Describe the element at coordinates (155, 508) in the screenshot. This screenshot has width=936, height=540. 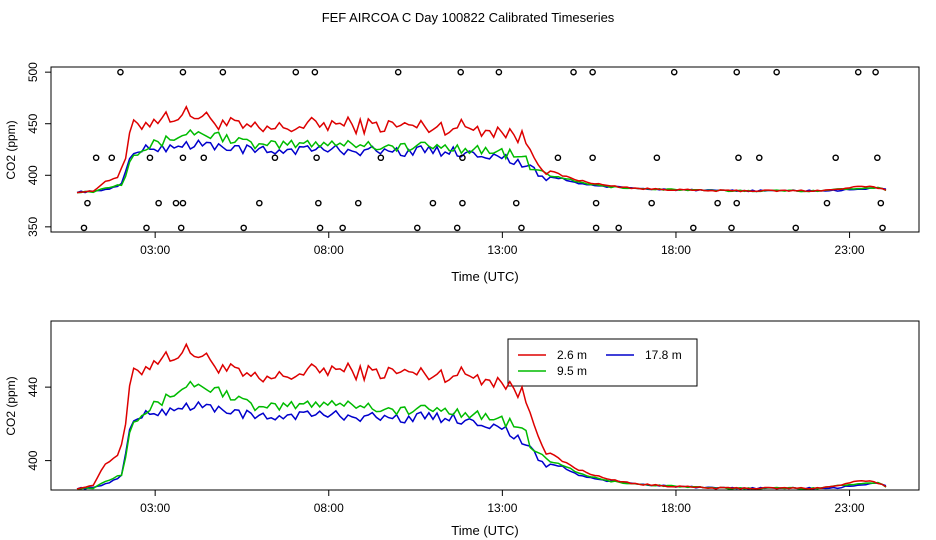
I see `x-tick-label-bottom: 03:00` at that location.